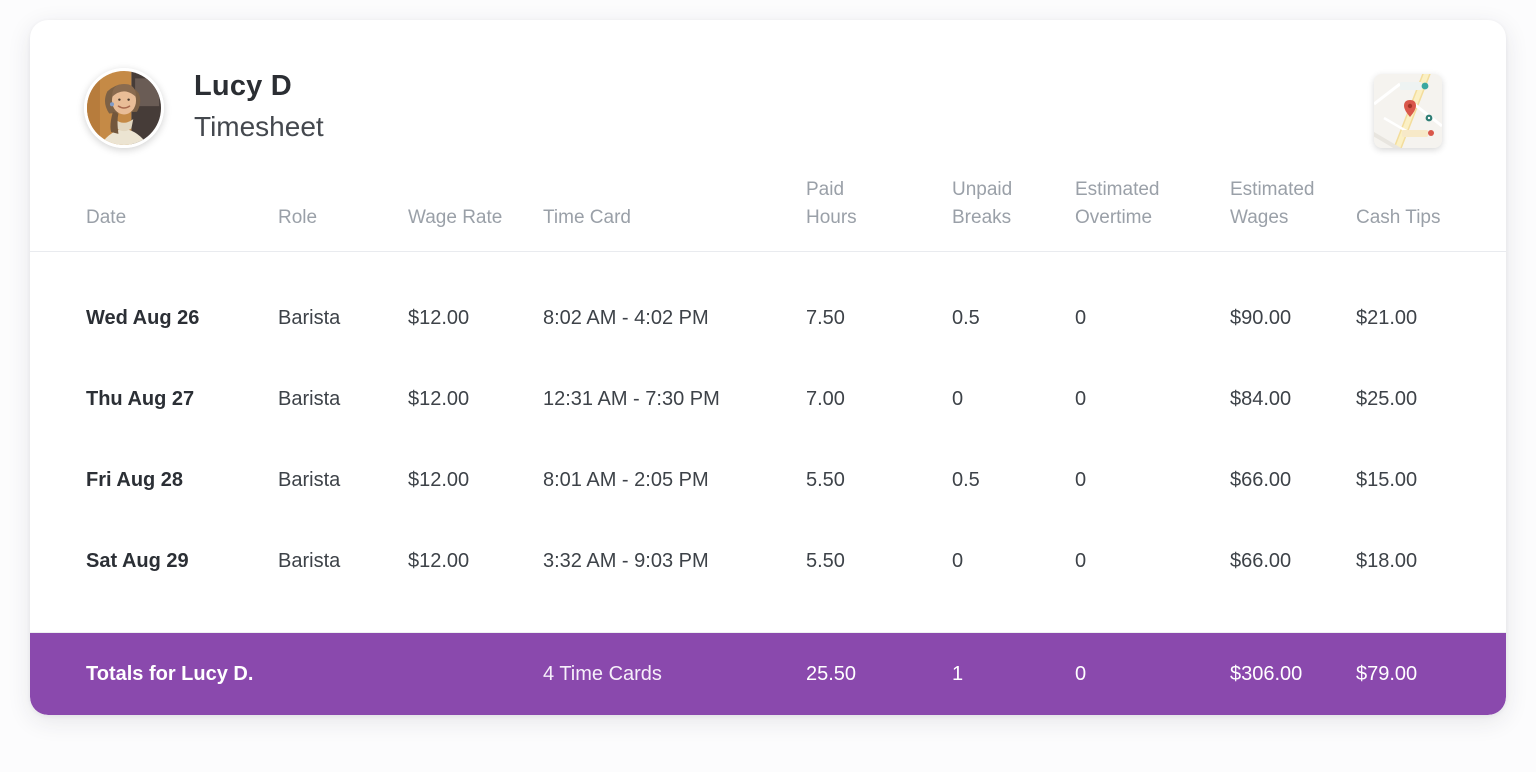  What do you see at coordinates (259, 126) in the screenshot?
I see `page-title: Timesheet` at bounding box center [259, 126].